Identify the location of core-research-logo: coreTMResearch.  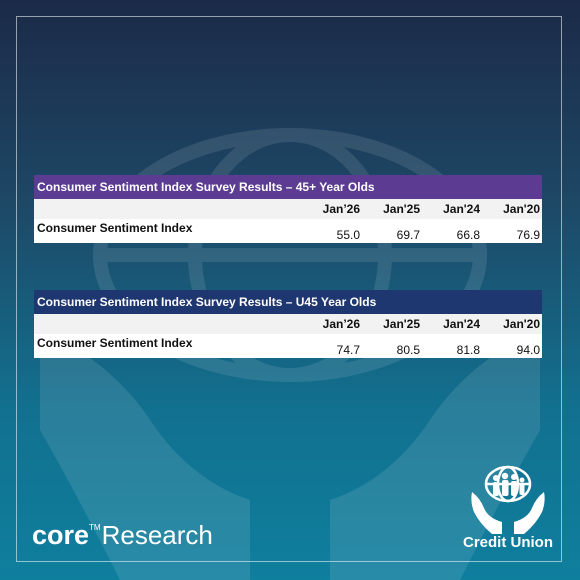
(122, 535).